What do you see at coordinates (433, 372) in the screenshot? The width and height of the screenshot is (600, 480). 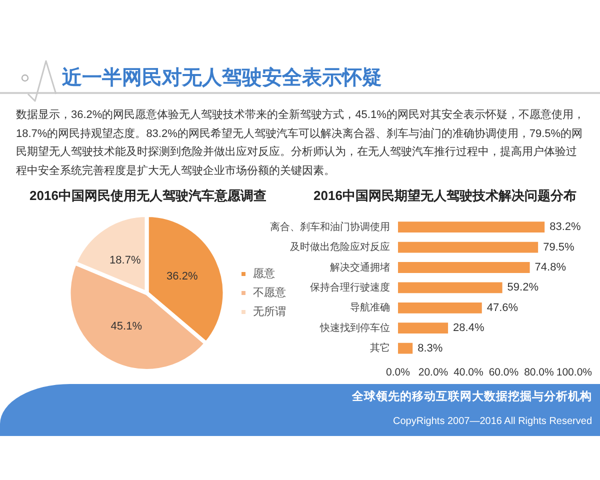 I see `x-tick-label: 20.0%` at bounding box center [433, 372].